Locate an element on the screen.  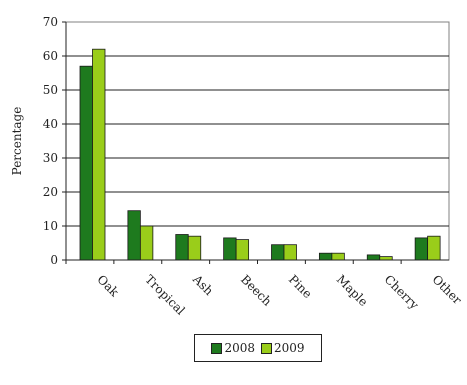
y-tick-label: 30 is located at coordinates (50, 158).